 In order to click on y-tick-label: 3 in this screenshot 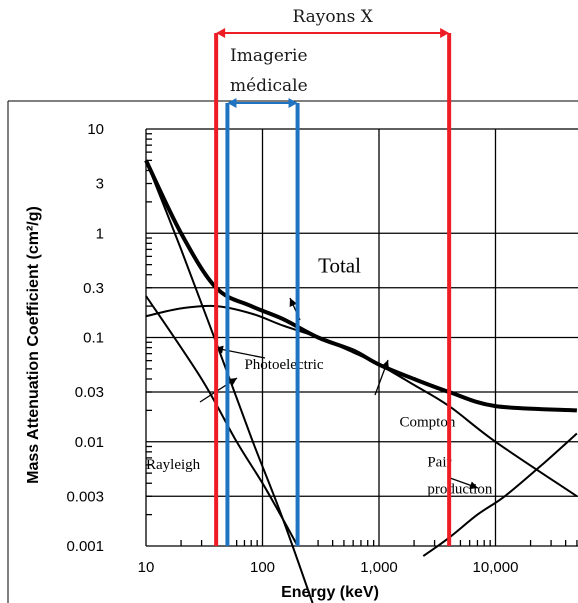, I will do `click(100, 184)`.